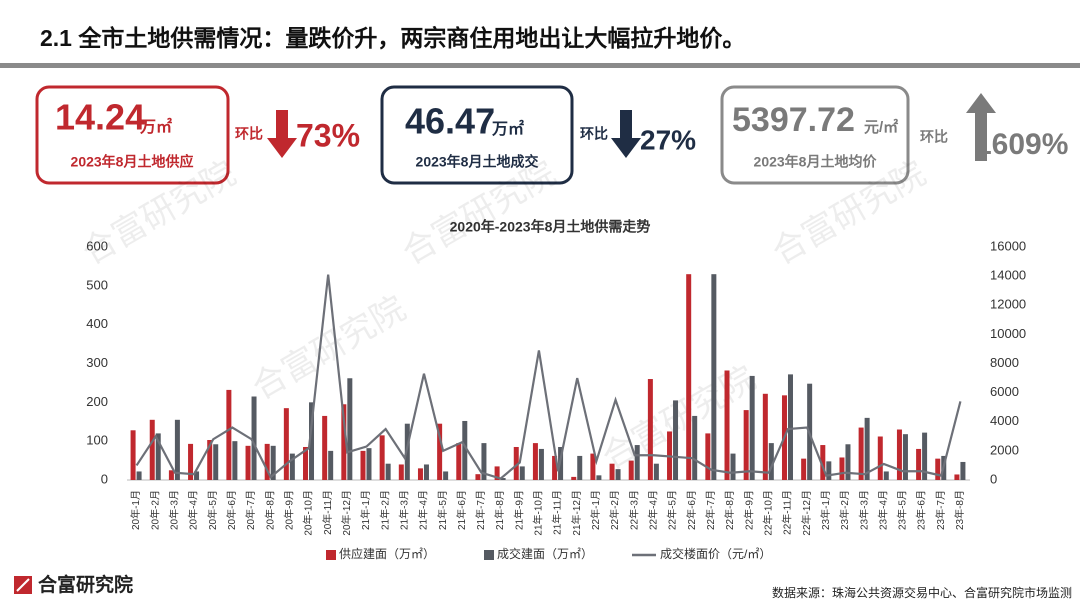 The image size is (1080, 613). Describe the element at coordinates (249, 134) in the screenshot. I see `kpi-ratio-label: 环比` at that location.